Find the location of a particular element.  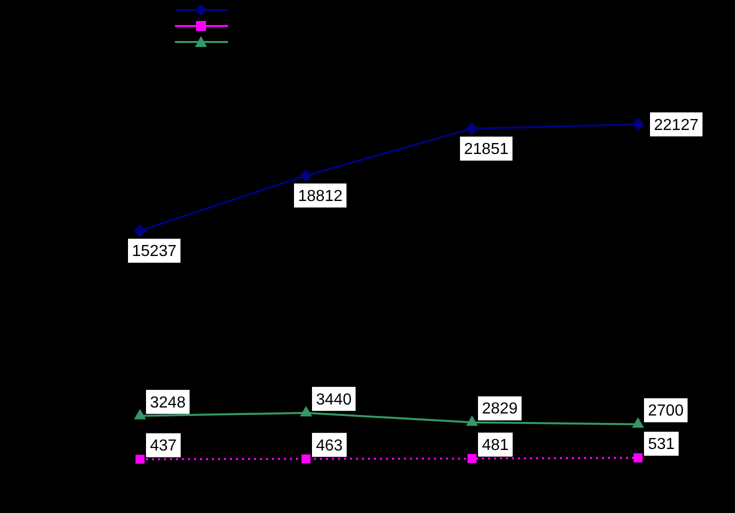

data-label: 2829 is located at coordinates (500, 409).